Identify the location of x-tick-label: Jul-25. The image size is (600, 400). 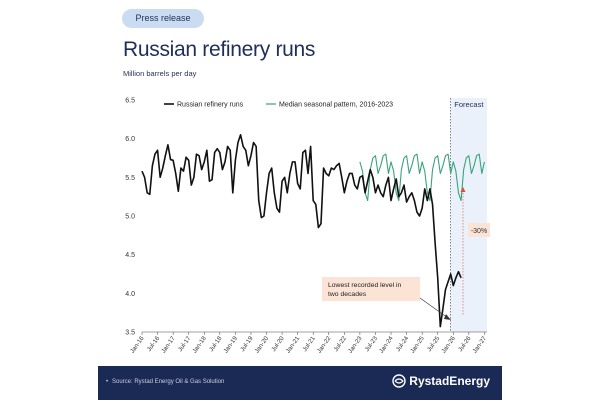
(434, 344).